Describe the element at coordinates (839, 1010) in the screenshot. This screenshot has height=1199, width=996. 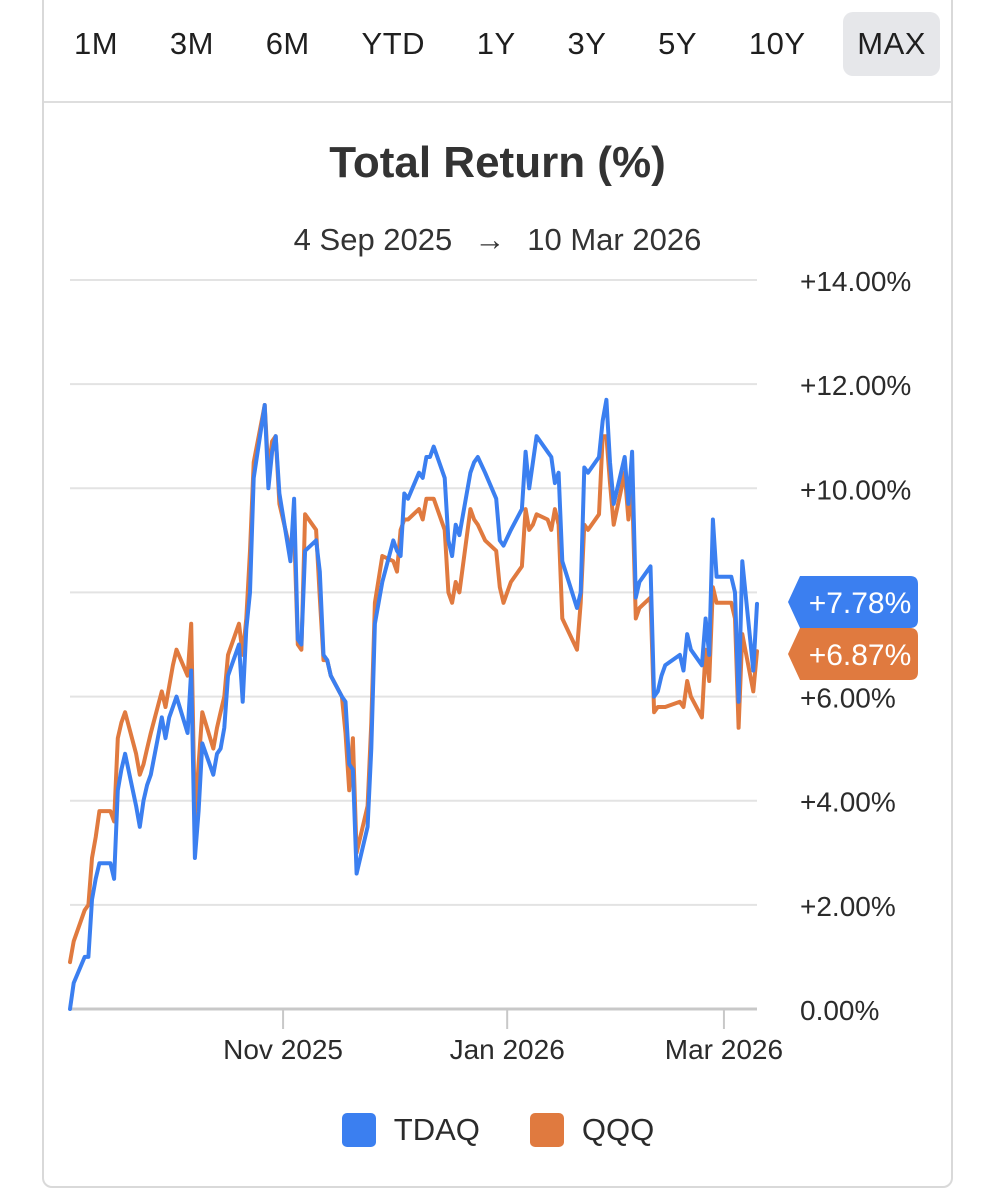
I see `y-tick-label: 0.00%` at that location.